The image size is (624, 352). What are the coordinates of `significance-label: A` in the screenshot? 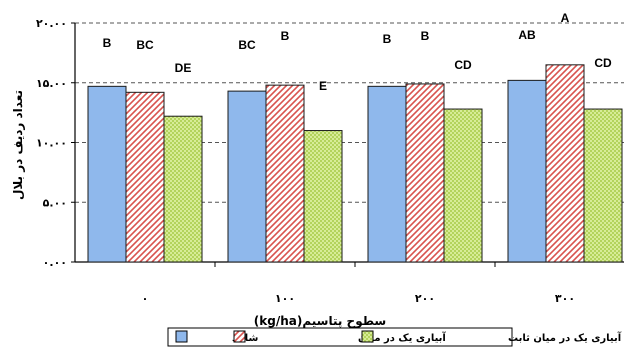 It's located at (565, 18).